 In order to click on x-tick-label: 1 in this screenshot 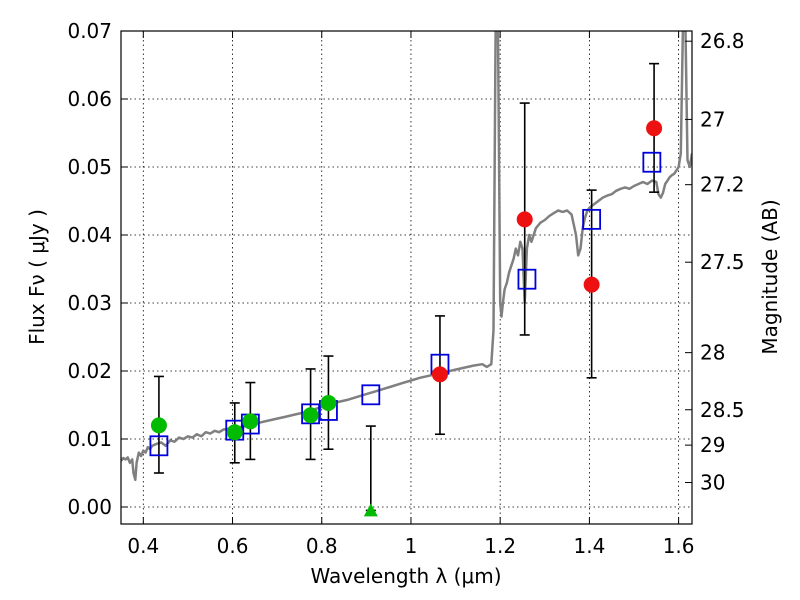, I will do `click(411, 546)`.